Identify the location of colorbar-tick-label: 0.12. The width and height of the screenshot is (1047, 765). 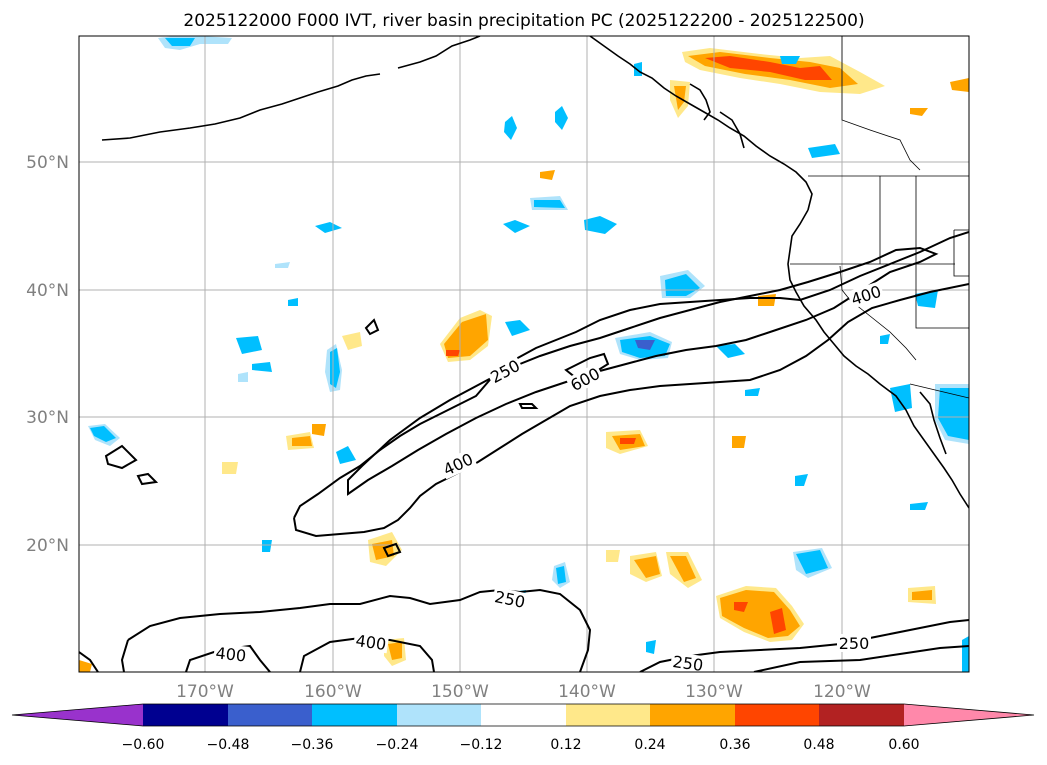
(565, 745).